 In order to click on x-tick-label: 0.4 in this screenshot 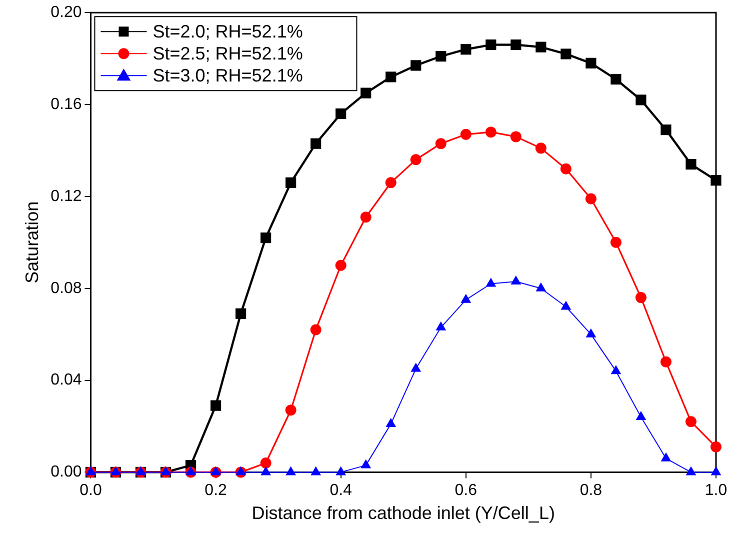, I will do `click(341, 491)`.